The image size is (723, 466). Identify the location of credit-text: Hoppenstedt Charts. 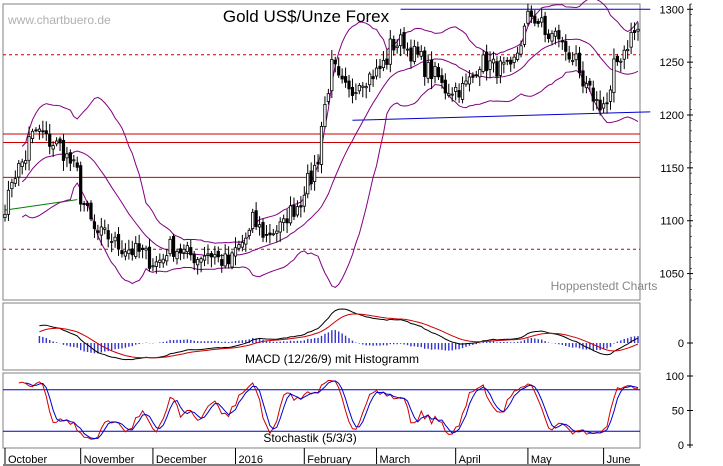
(604, 286).